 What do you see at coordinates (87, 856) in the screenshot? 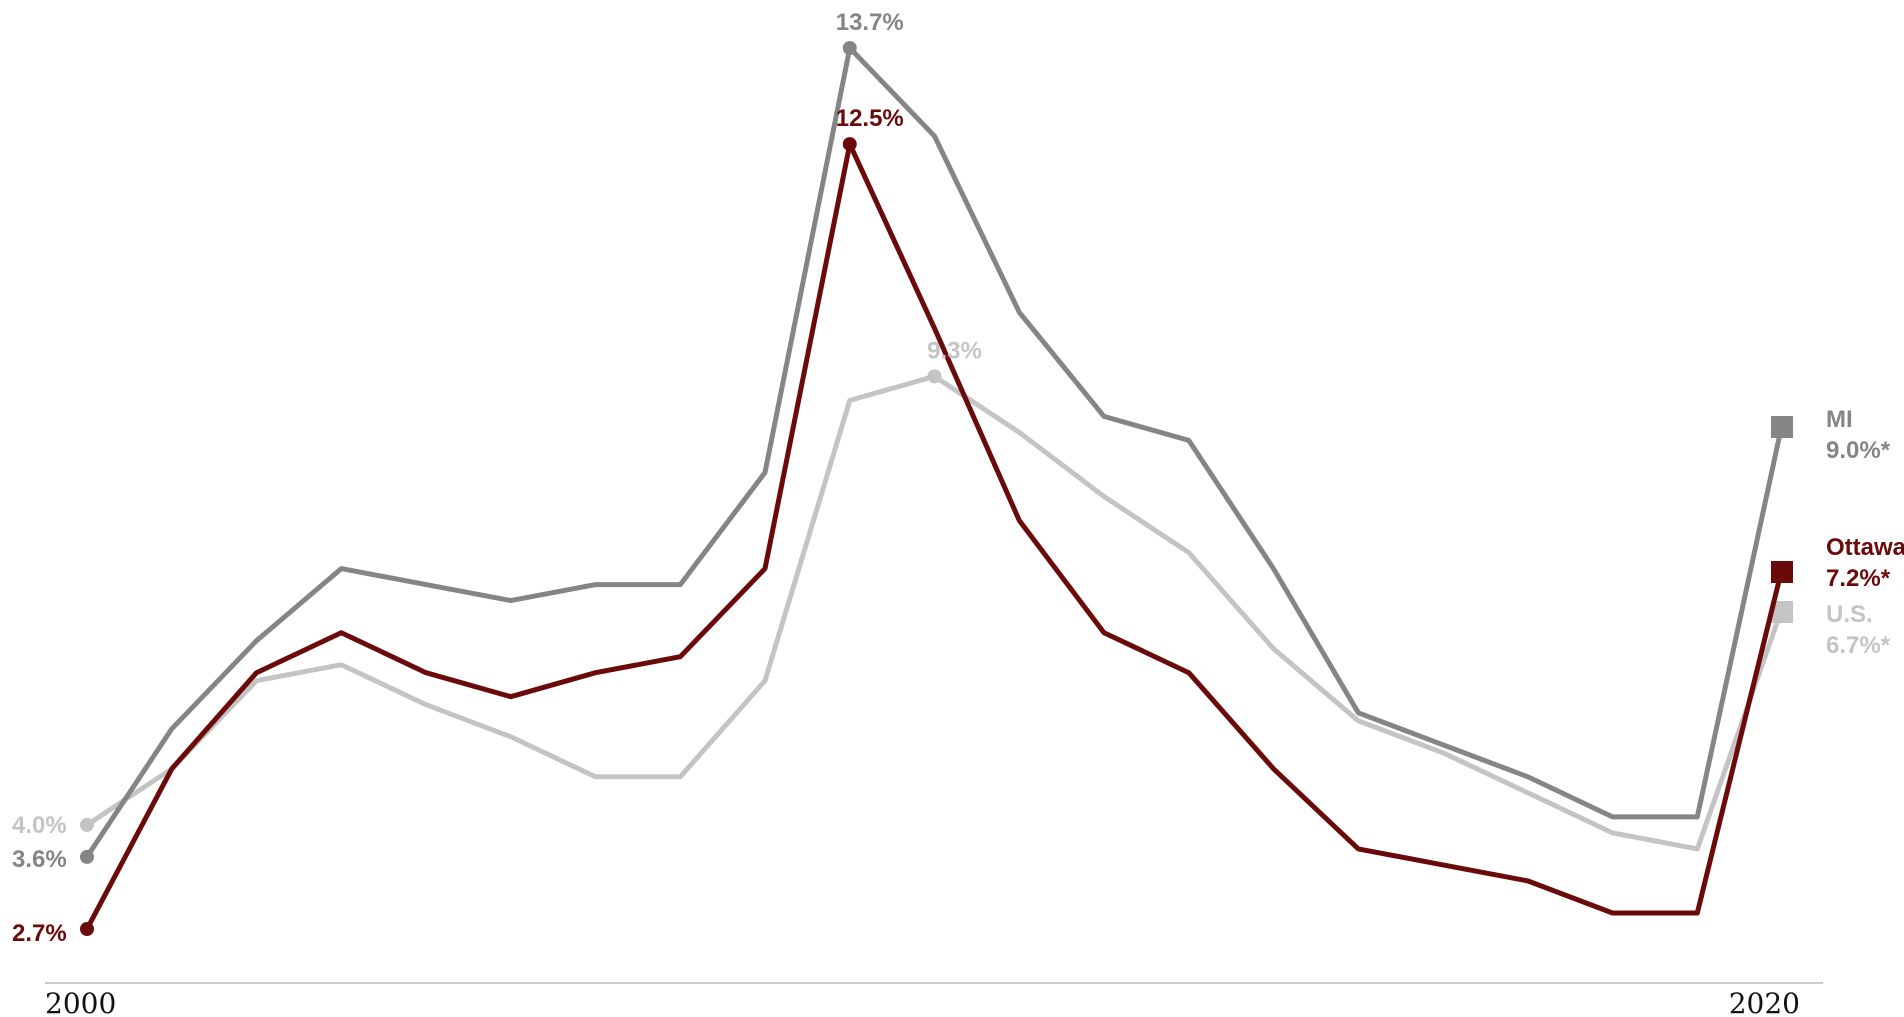
I see `start-dot-mi` at bounding box center [87, 856].